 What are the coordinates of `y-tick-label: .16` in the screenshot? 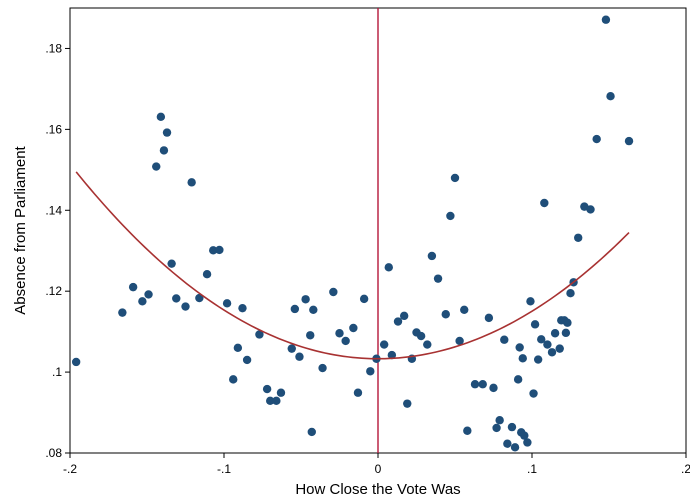 It's located at (53, 129).